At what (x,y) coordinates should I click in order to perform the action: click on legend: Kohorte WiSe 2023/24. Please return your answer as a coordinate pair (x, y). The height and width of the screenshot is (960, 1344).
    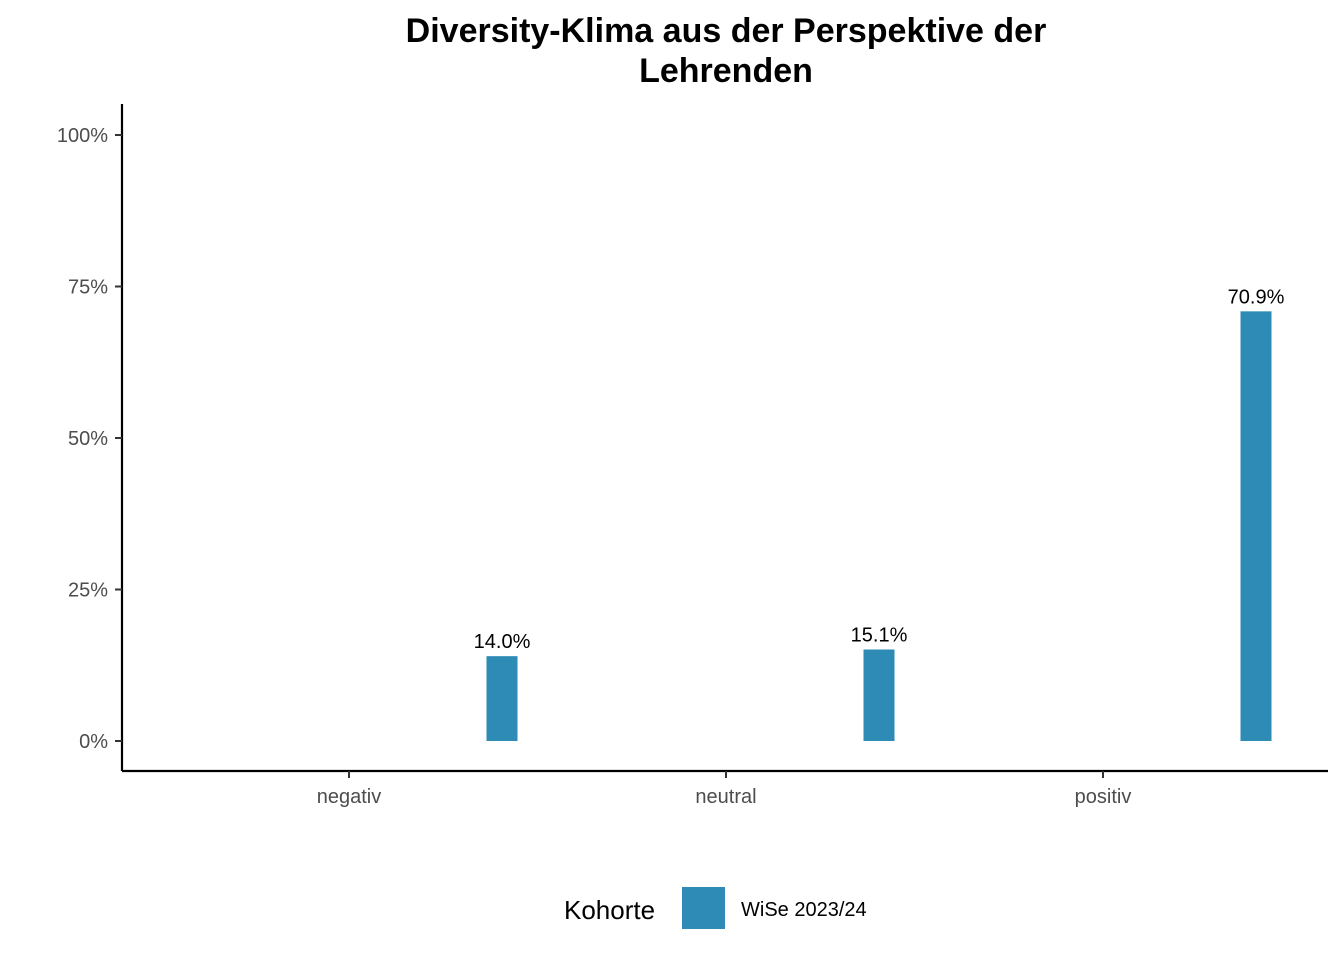
    Looking at the image, I should click on (715, 908).